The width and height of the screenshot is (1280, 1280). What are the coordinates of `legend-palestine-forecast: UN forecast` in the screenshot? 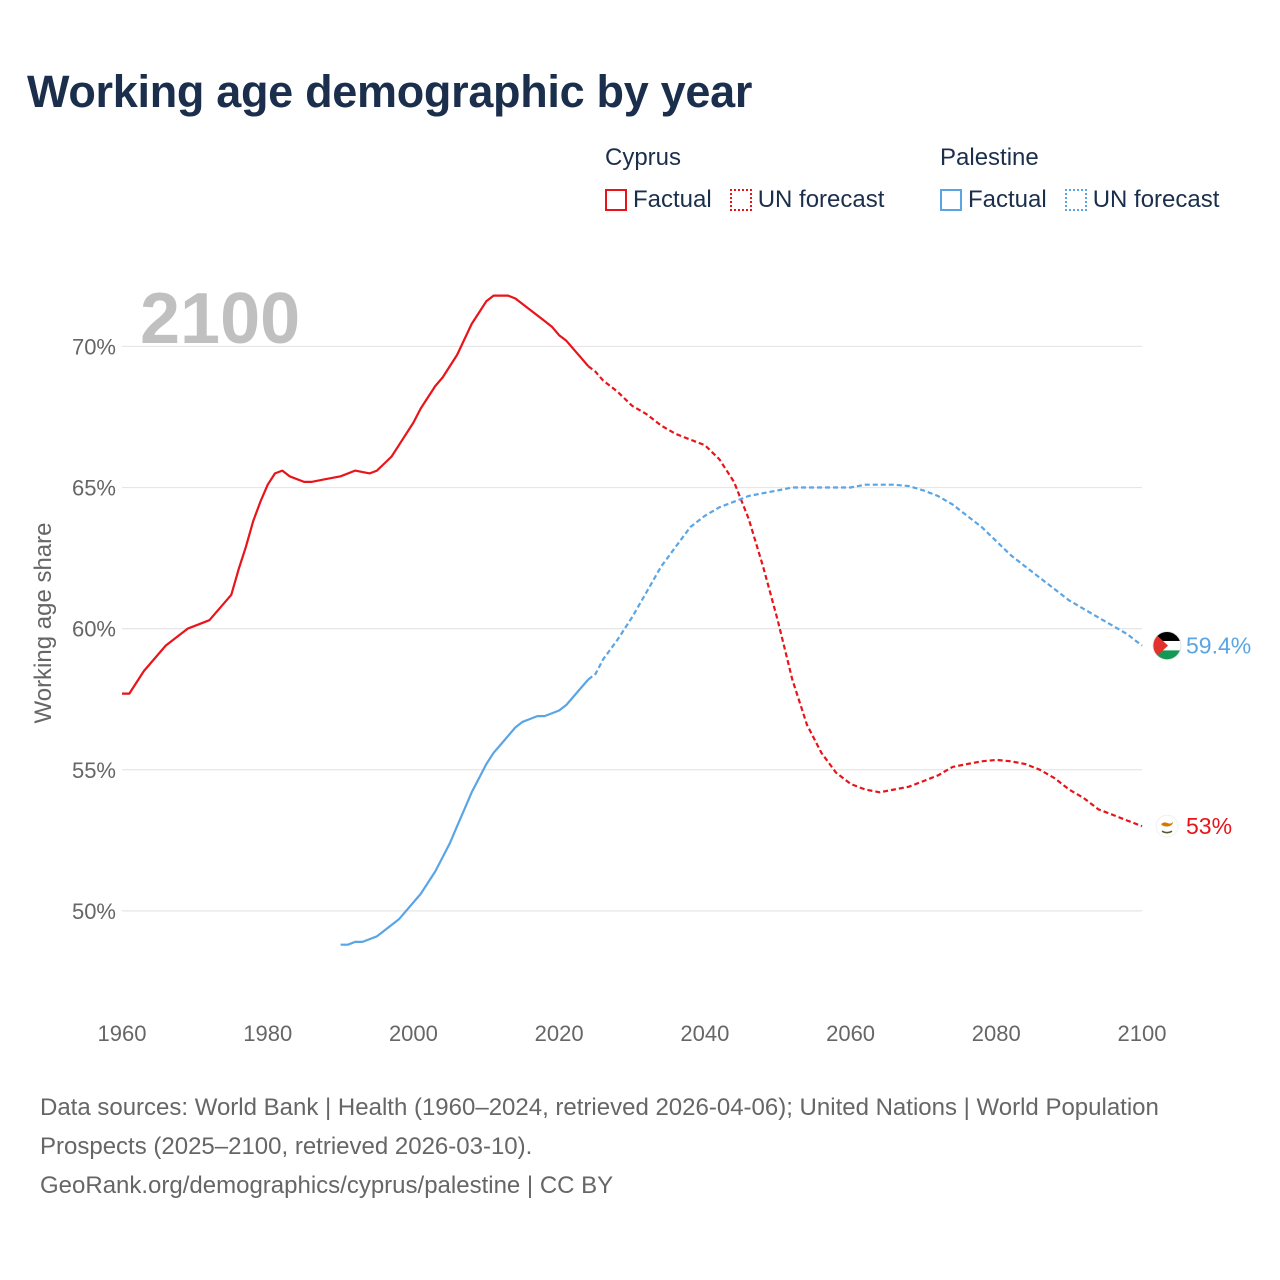 It's located at (1142, 200).